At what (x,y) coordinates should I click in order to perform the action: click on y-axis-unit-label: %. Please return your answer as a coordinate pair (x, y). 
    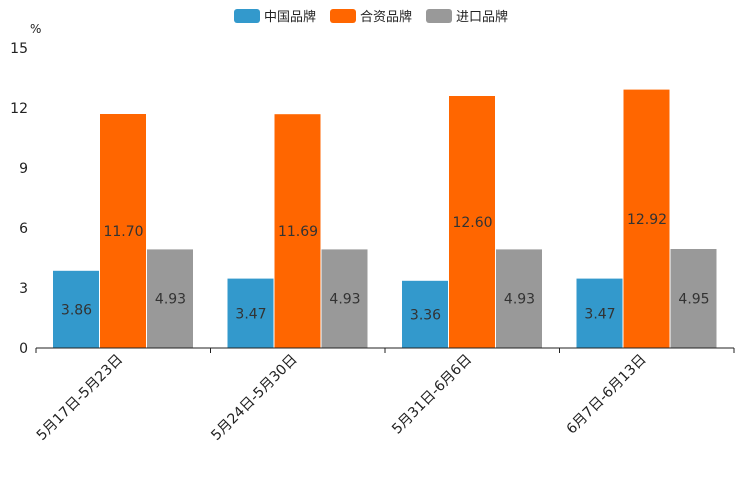
    Looking at the image, I should click on (35, 29).